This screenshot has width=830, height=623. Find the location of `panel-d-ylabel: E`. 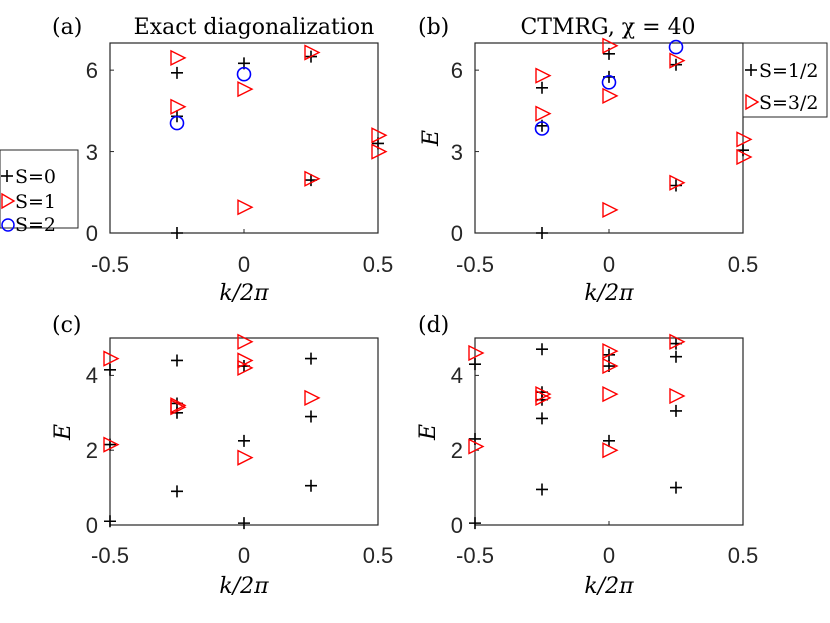

panel-d-ylabel: E is located at coordinates (428, 432).